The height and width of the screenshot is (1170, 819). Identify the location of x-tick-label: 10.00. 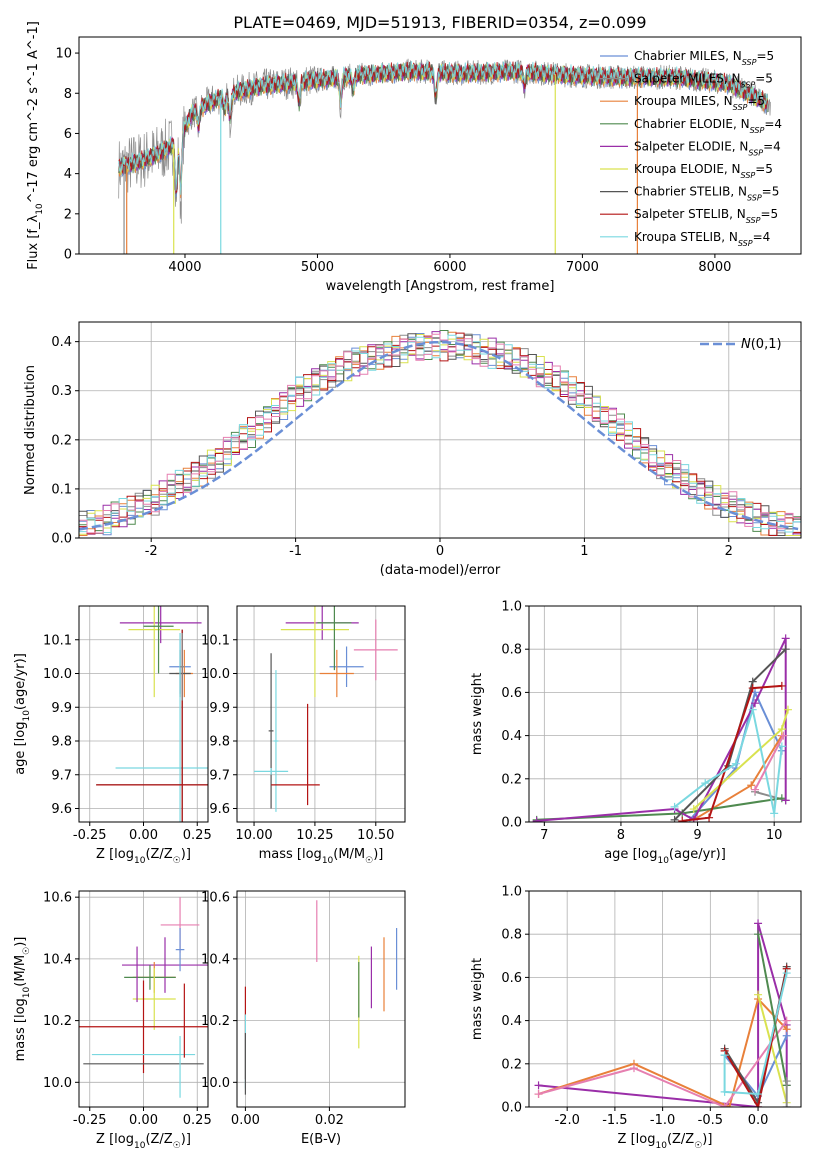
(253, 835).